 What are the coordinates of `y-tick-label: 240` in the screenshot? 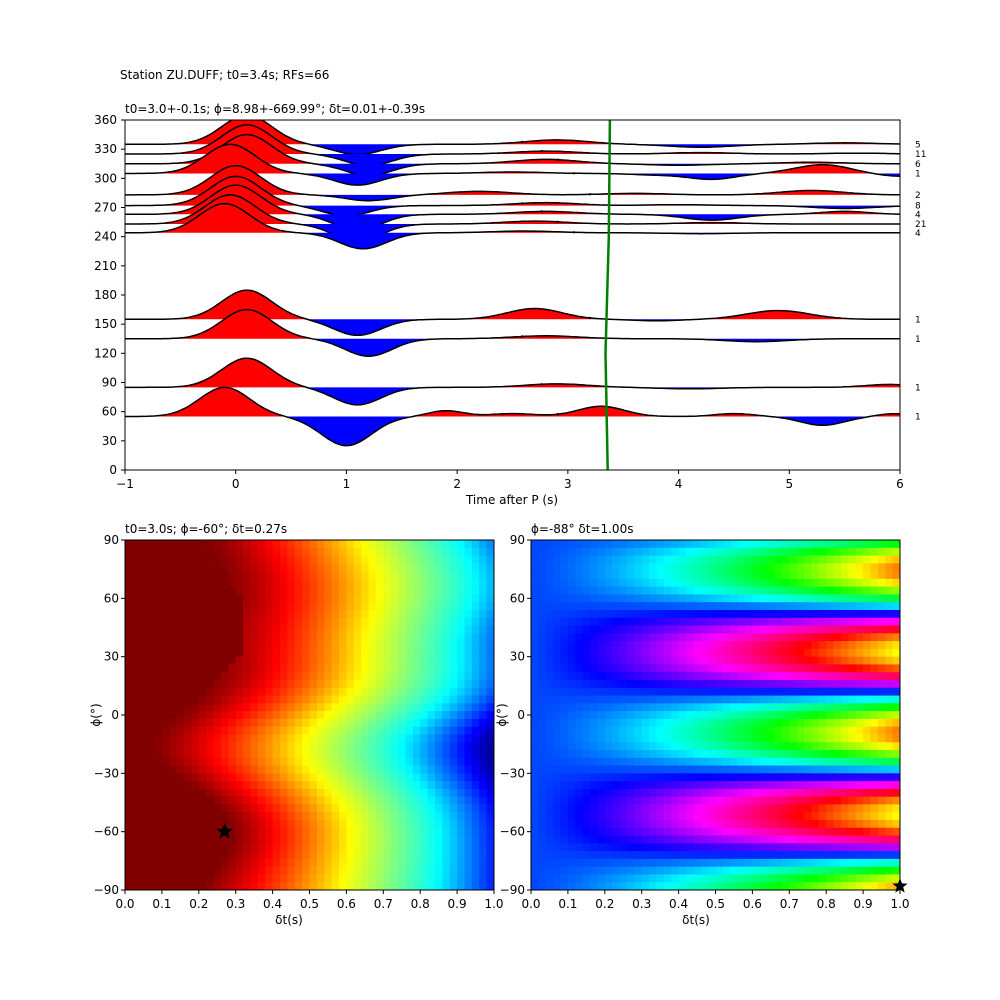 It's located at (105, 237).